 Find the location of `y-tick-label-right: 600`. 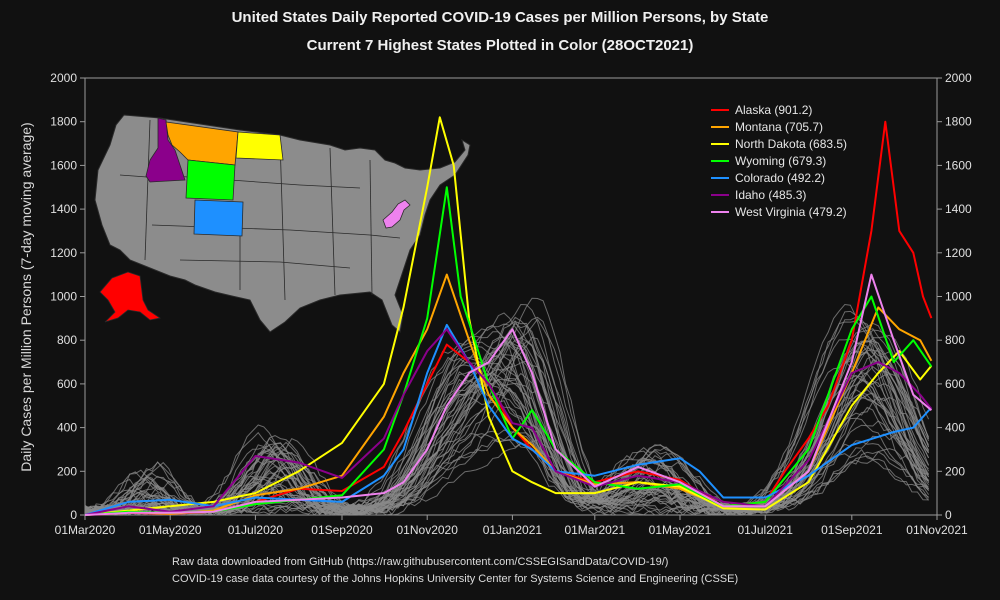

y-tick-label-right: 600 is located at coordinates (955, 384).